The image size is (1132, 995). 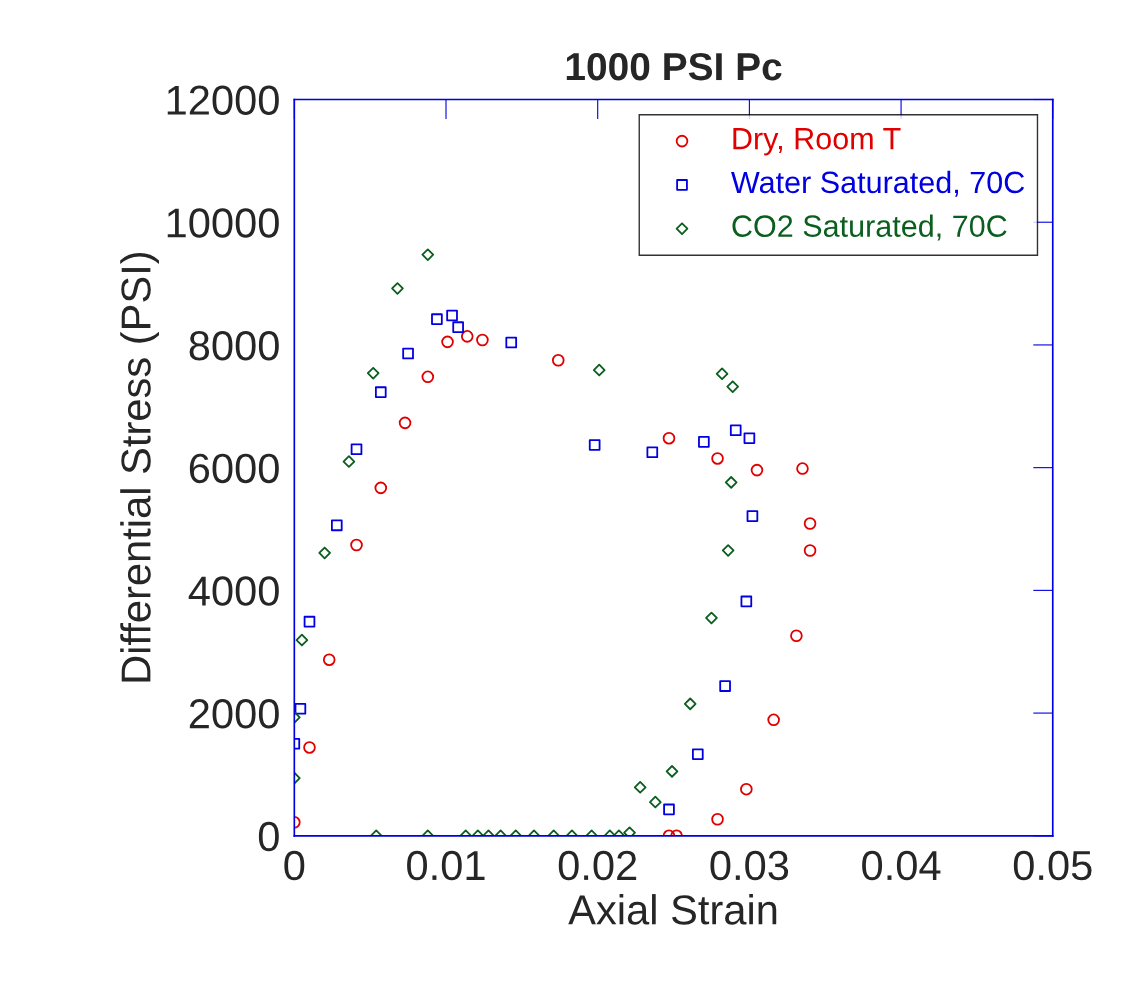 I want to click on x-tick-label: 0.01, so click(x=446, y=865).